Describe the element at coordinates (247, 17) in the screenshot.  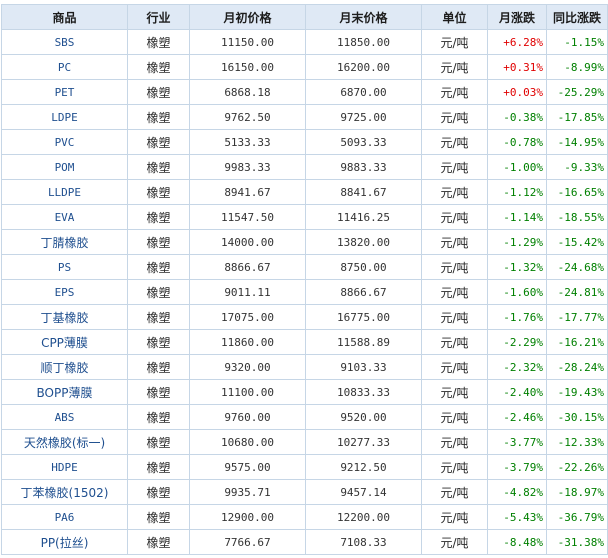
I see `header-start-price: 月初价格` at that location.